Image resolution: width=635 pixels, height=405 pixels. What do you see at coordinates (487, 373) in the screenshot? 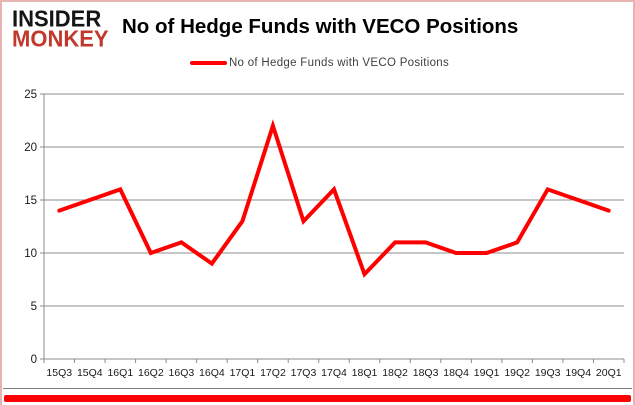
I see `x-tick-label: 19Q1` at bounding box center [487, 373].